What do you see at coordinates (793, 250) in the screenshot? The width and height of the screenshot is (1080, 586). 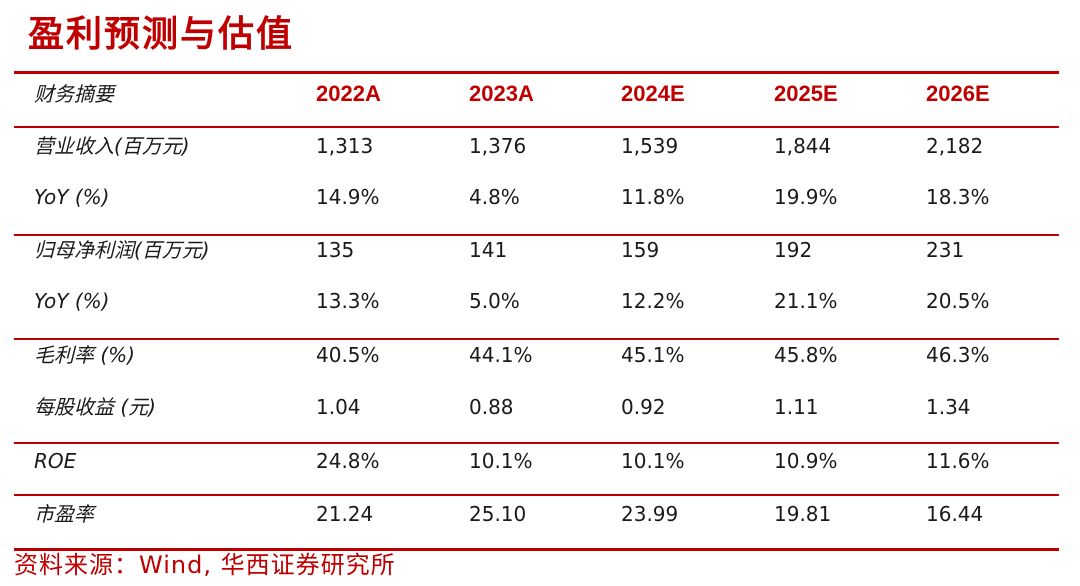 I see `cell-value: 192` at bounding box center [793, 250].